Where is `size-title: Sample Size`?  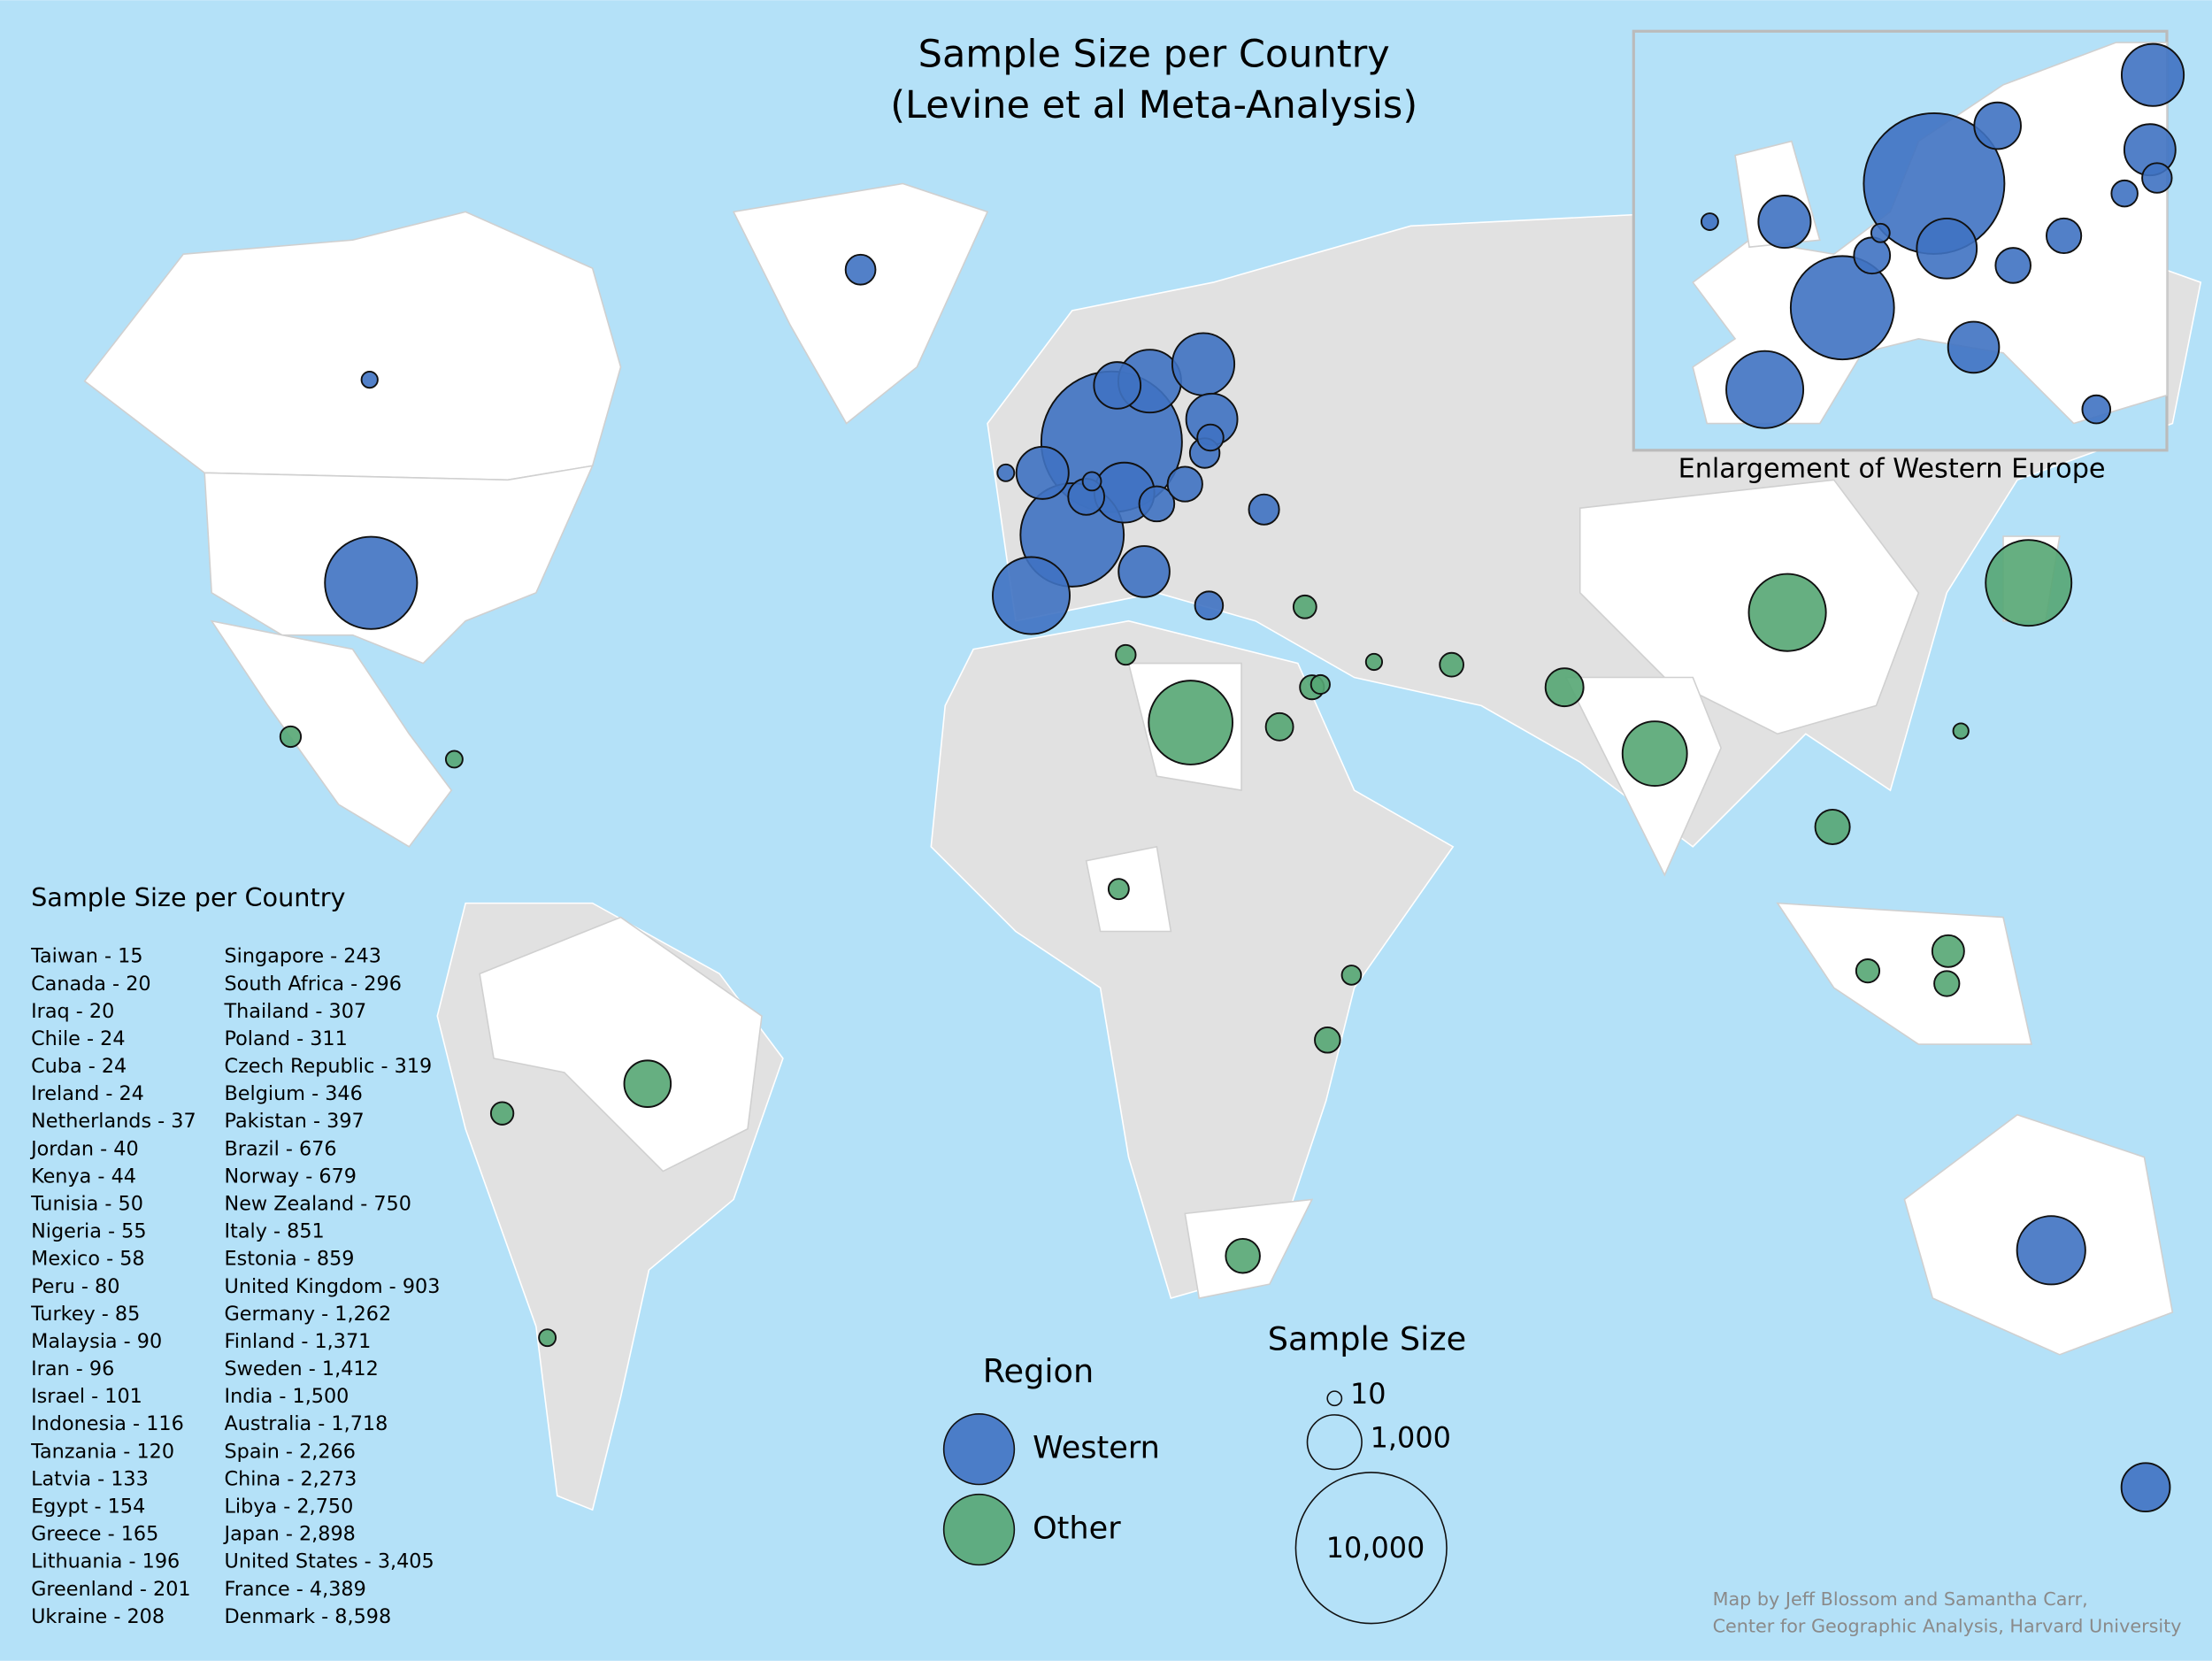 size-title: Sample Size is located at coordinates (1367, 1338).